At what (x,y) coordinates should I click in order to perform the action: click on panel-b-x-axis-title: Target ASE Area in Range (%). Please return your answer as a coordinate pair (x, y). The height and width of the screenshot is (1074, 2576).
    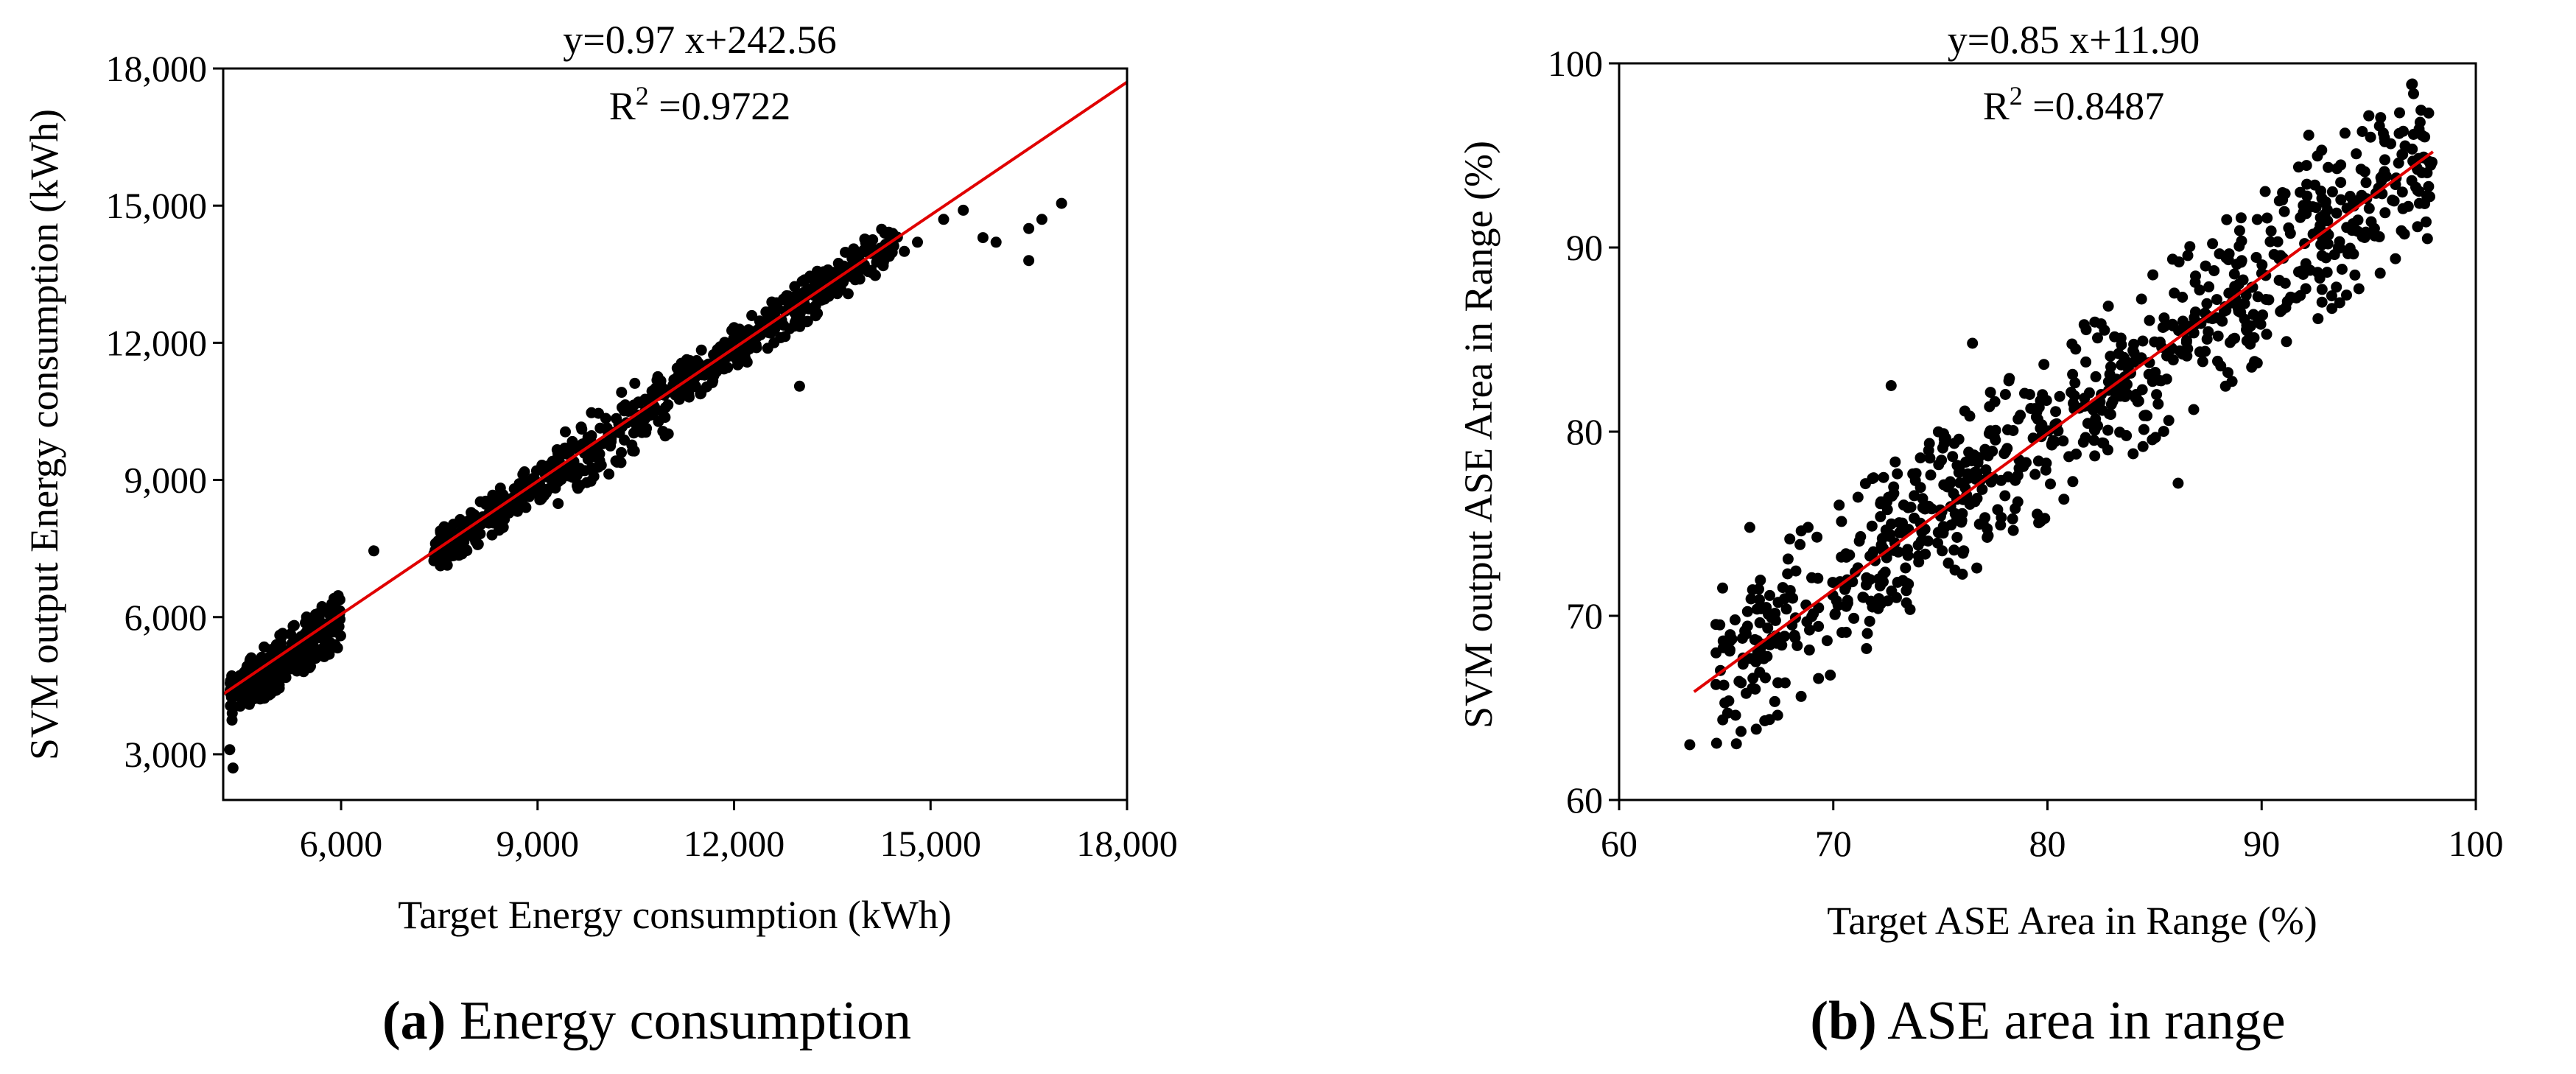
    Looking at the image, I should click on (2072, 921).